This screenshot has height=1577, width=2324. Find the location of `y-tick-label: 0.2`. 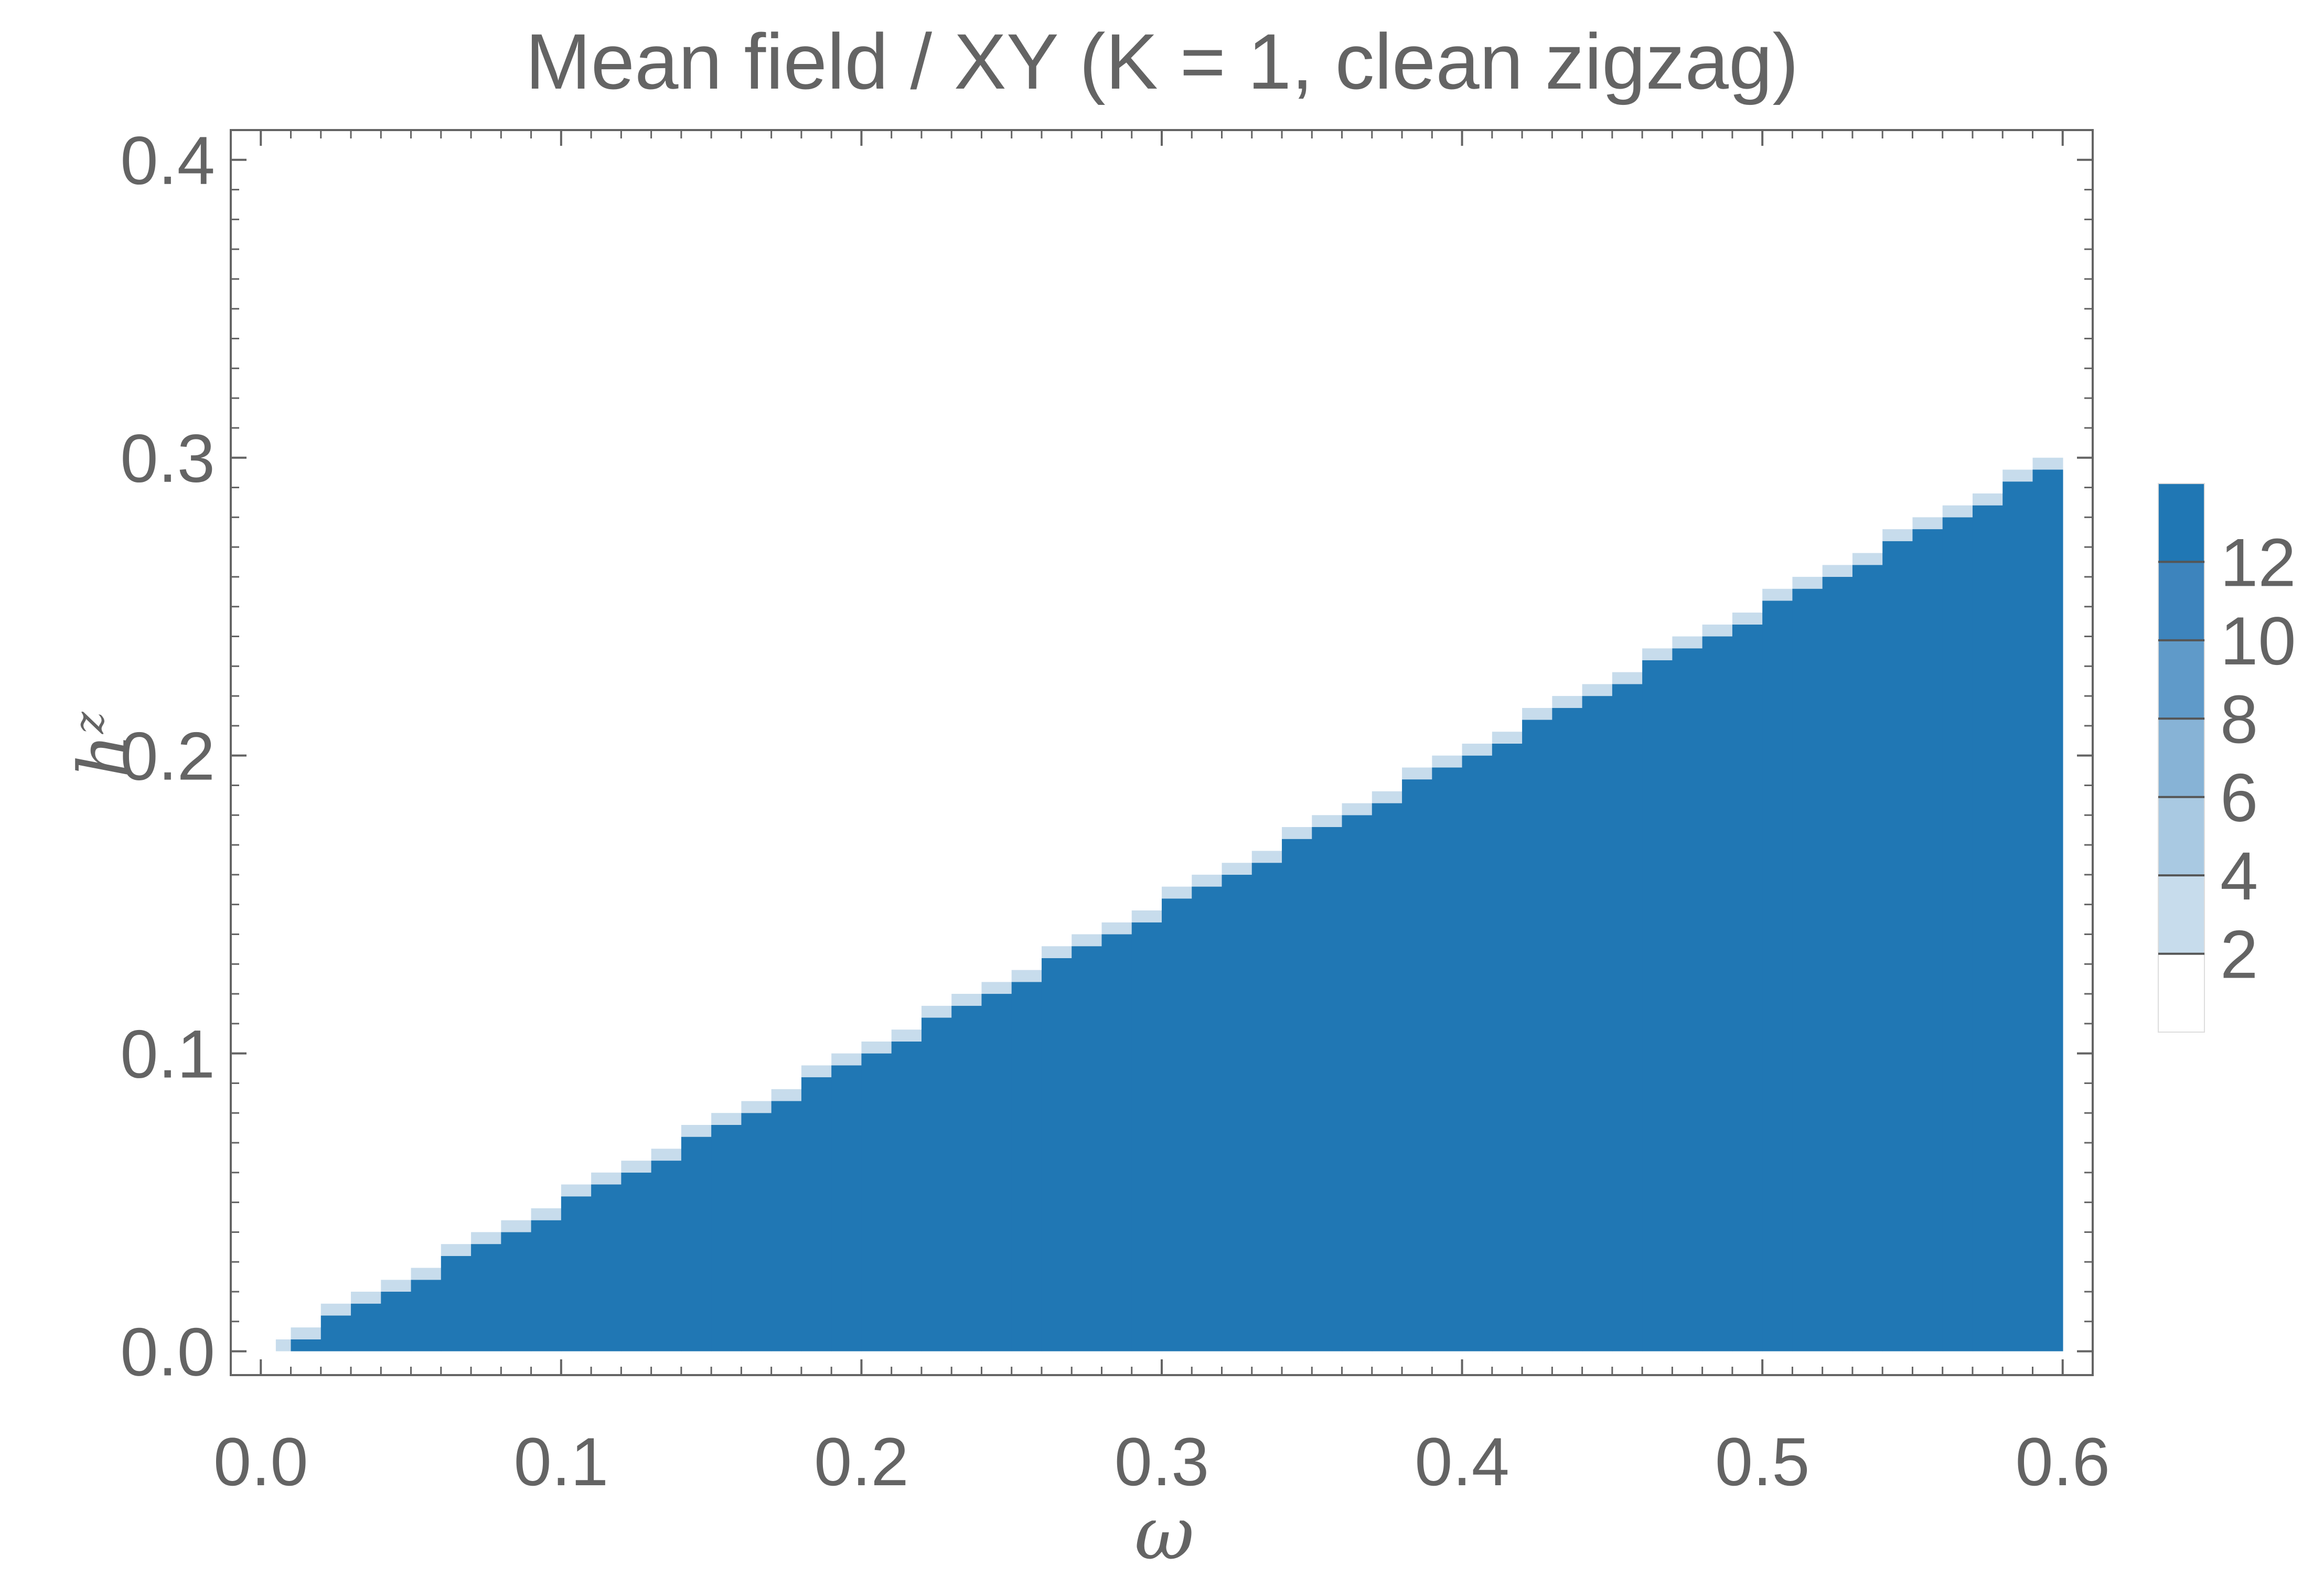

y-tick-label: 0.2 is located at coordinates (167, 756).